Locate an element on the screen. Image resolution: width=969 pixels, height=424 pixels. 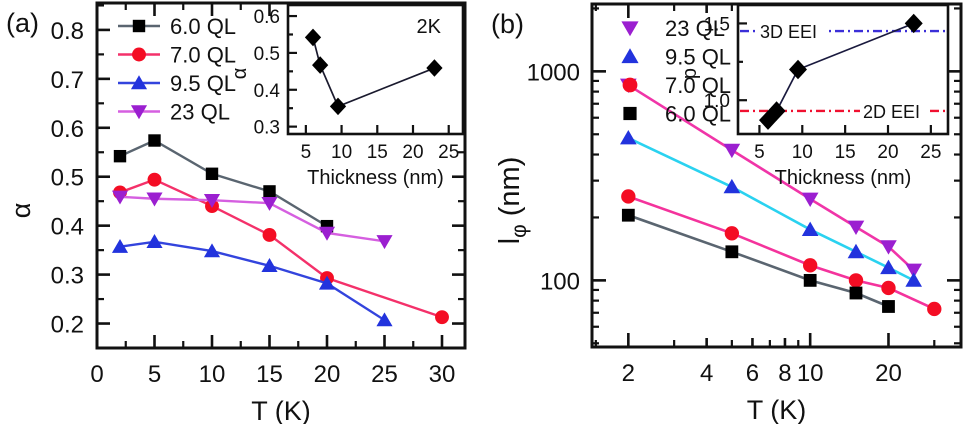
x-tick-label: 30 is located at coordinates (442, 374).